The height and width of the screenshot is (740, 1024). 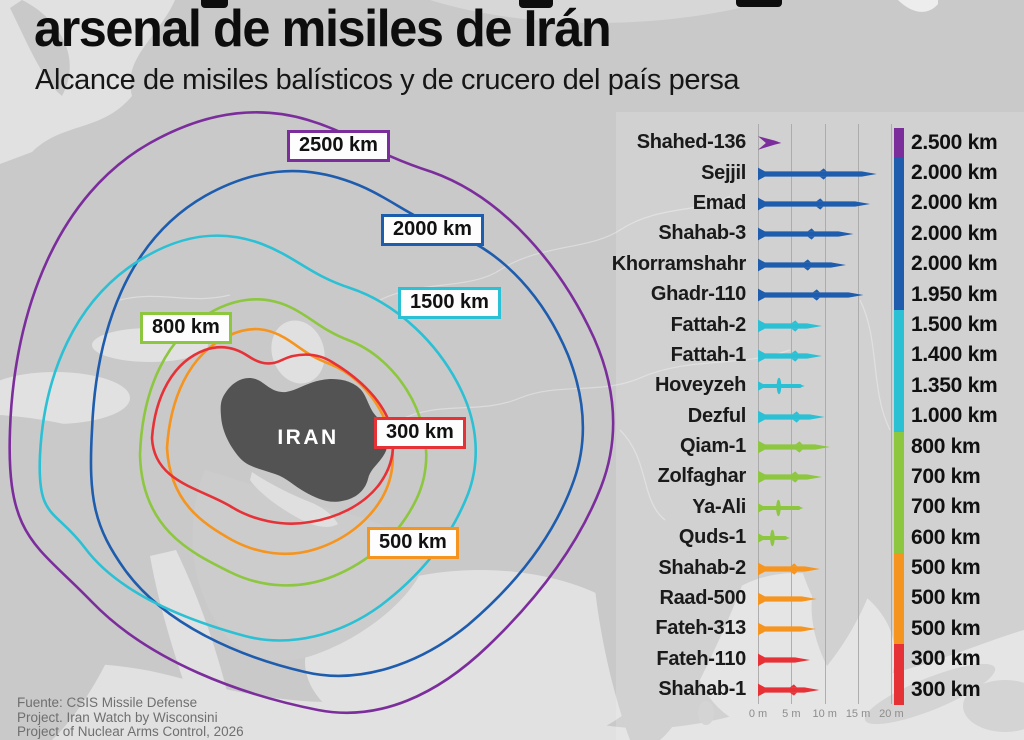 I want to click on missile-name-label: Fattah-1, so click(x=708, y=354).